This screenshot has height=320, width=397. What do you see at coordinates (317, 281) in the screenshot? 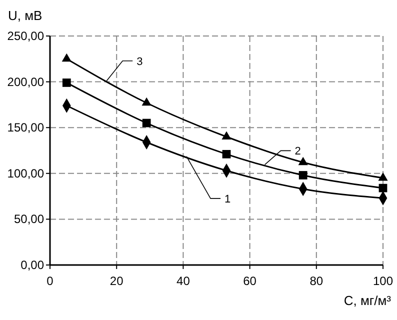
I see `x-tick-label: 80` at bounding box center [317, 281].